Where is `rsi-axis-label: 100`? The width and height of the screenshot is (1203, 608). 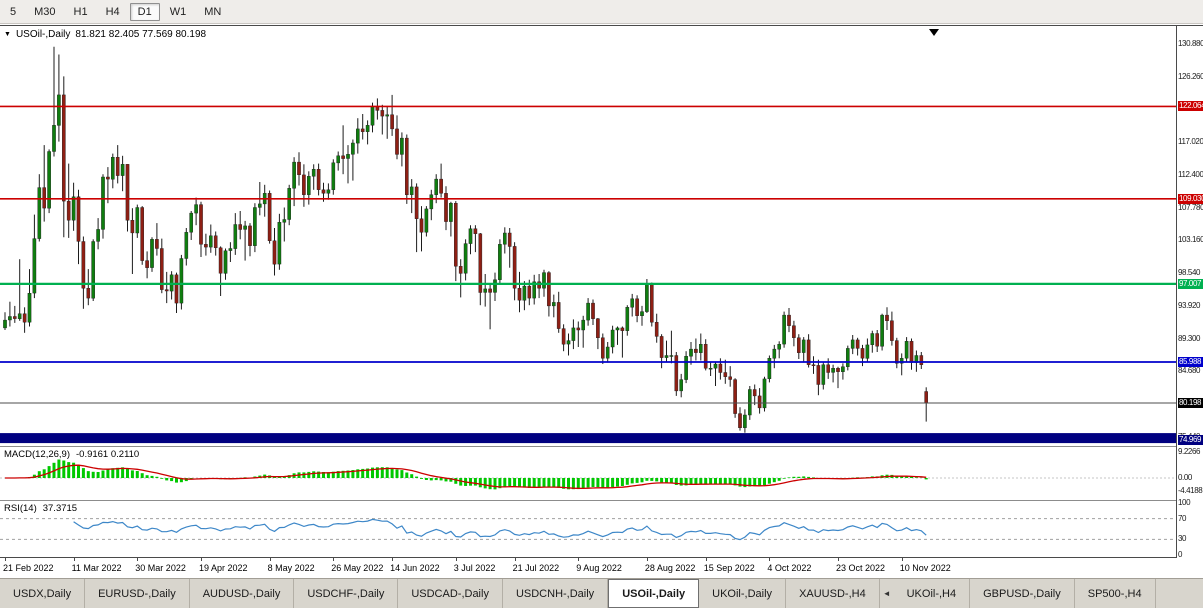 rsi-axis-label: 100 is located at coordinates (1184, 502).